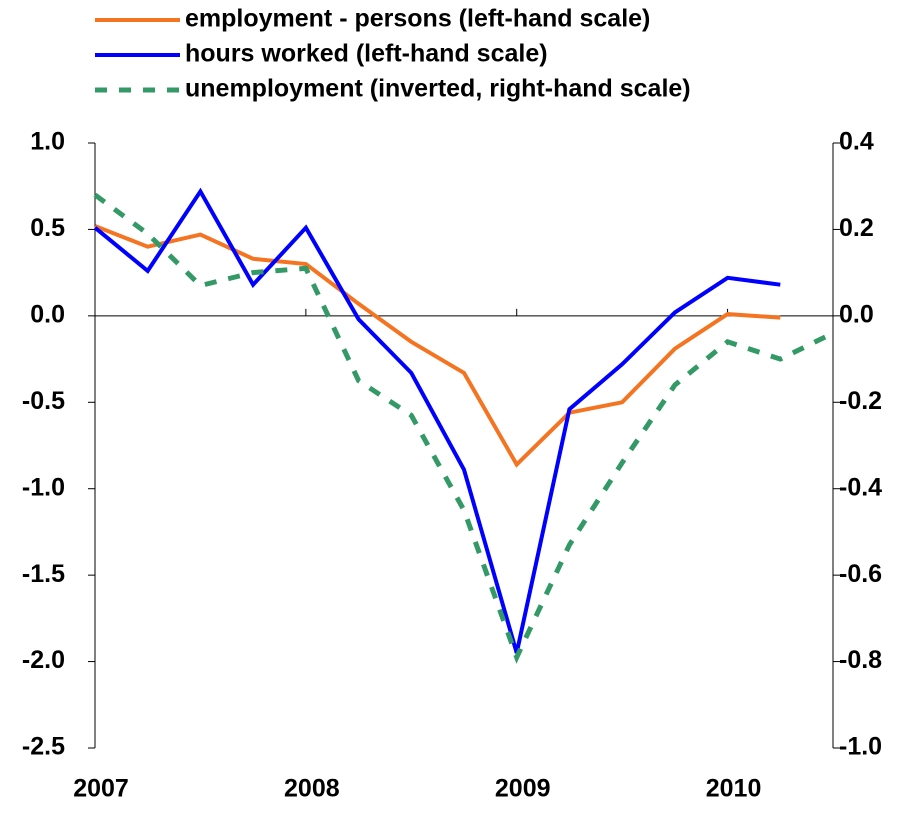 The height and width of the screenshot is (823, 910). Describe the element at coordinates (734, 789) in the screenshot. I see `x-tick-label: 2010` at that location.